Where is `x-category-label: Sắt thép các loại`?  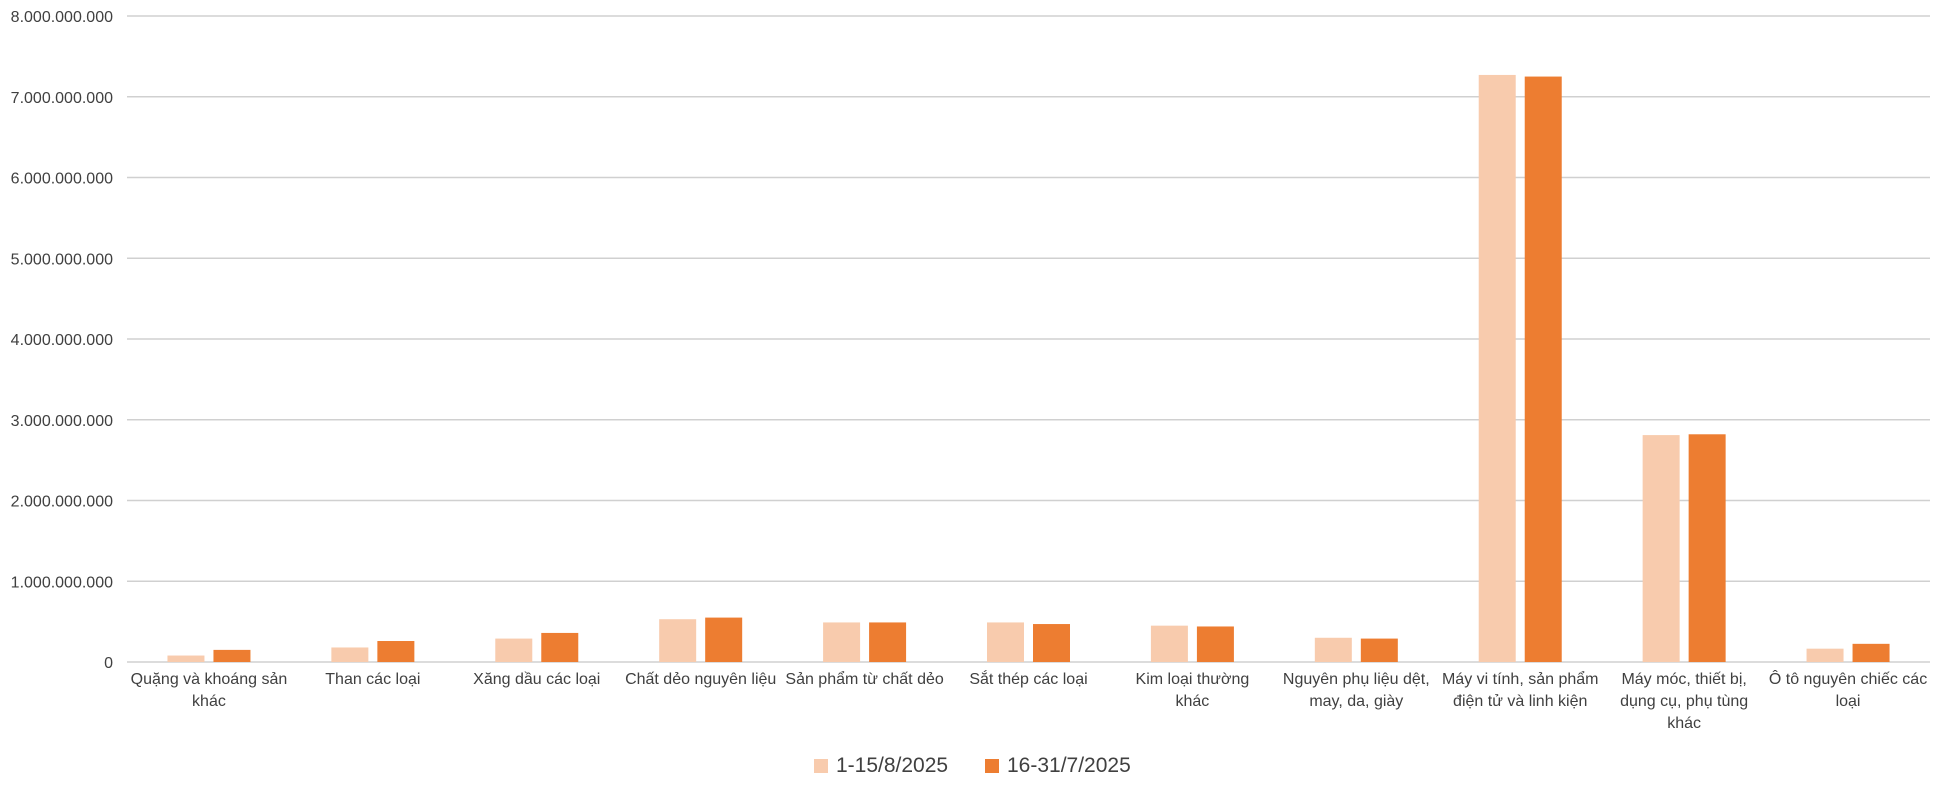
x-category-label: Sắt thép các loại is located at coordinates (1028, 678).